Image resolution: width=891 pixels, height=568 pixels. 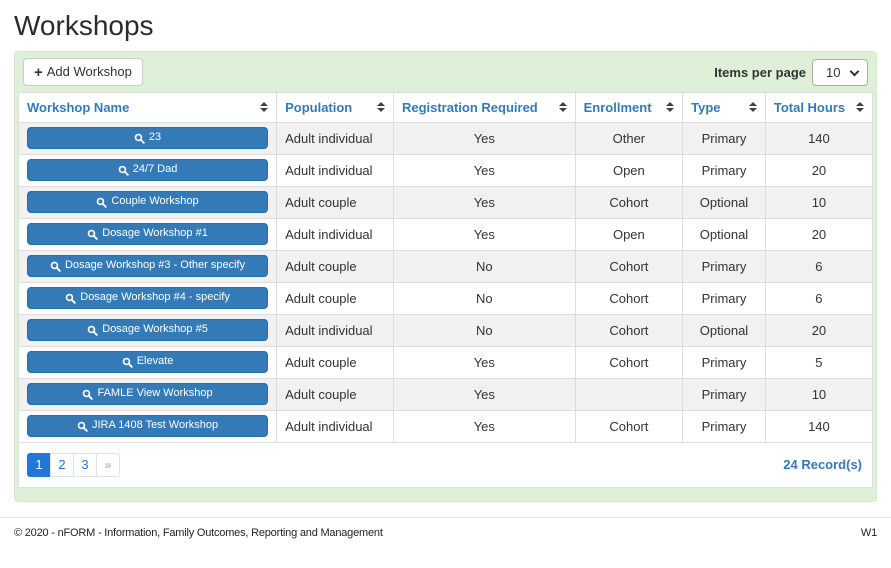 I want to click on panel-toolbar: + Add Workshop Items per page 10, so click(x=445, y=72).